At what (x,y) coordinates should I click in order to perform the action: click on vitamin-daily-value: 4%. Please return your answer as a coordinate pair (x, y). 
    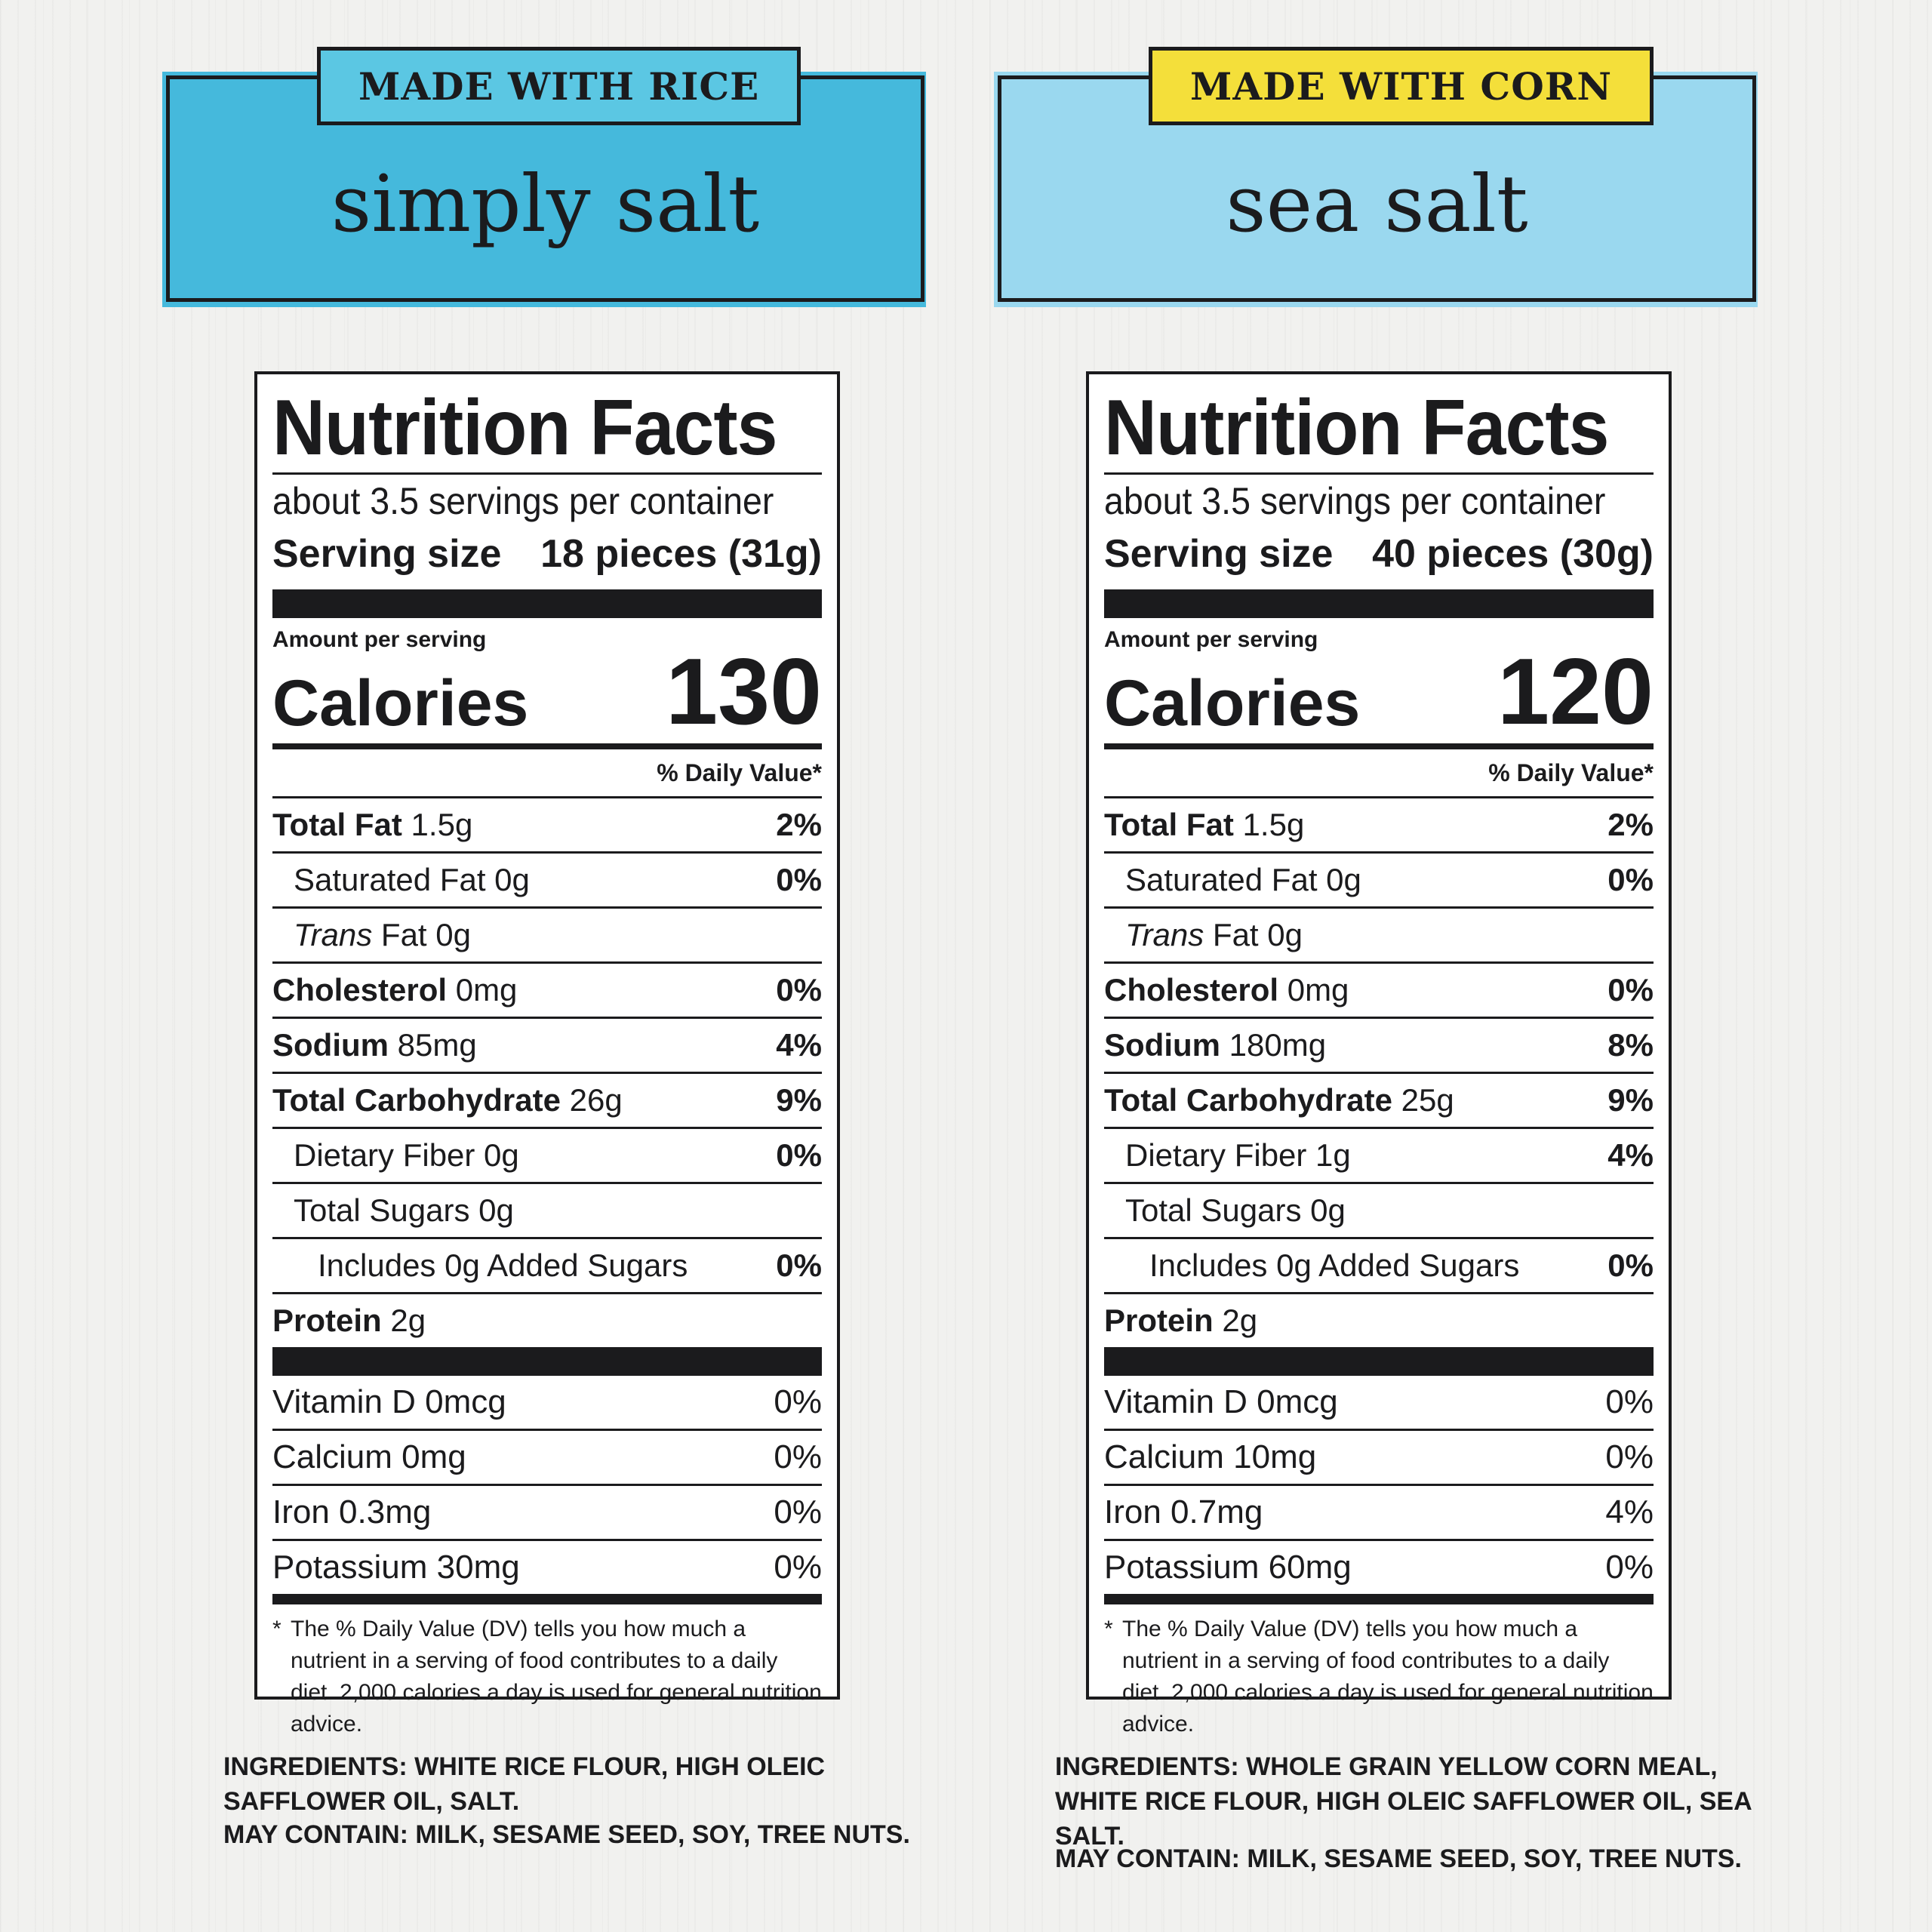
    Looking at the image, I should click on (1629, 1512).